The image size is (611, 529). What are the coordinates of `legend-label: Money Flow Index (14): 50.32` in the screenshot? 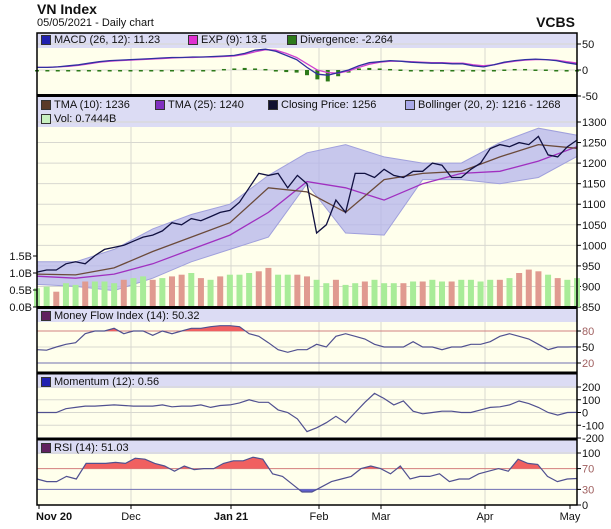 It's located at (127, 316).